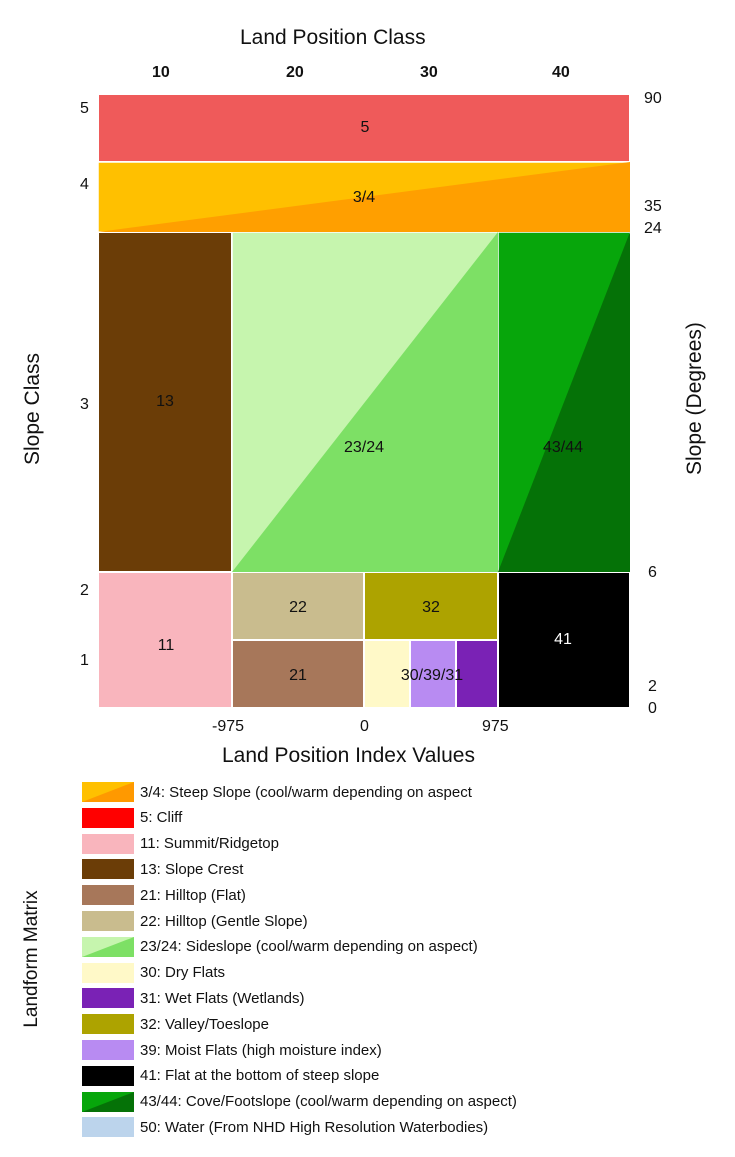  Describe the element at coordinates (563, 447) in the screenshot. I see `cell-label-4344: 43/44` at that location.